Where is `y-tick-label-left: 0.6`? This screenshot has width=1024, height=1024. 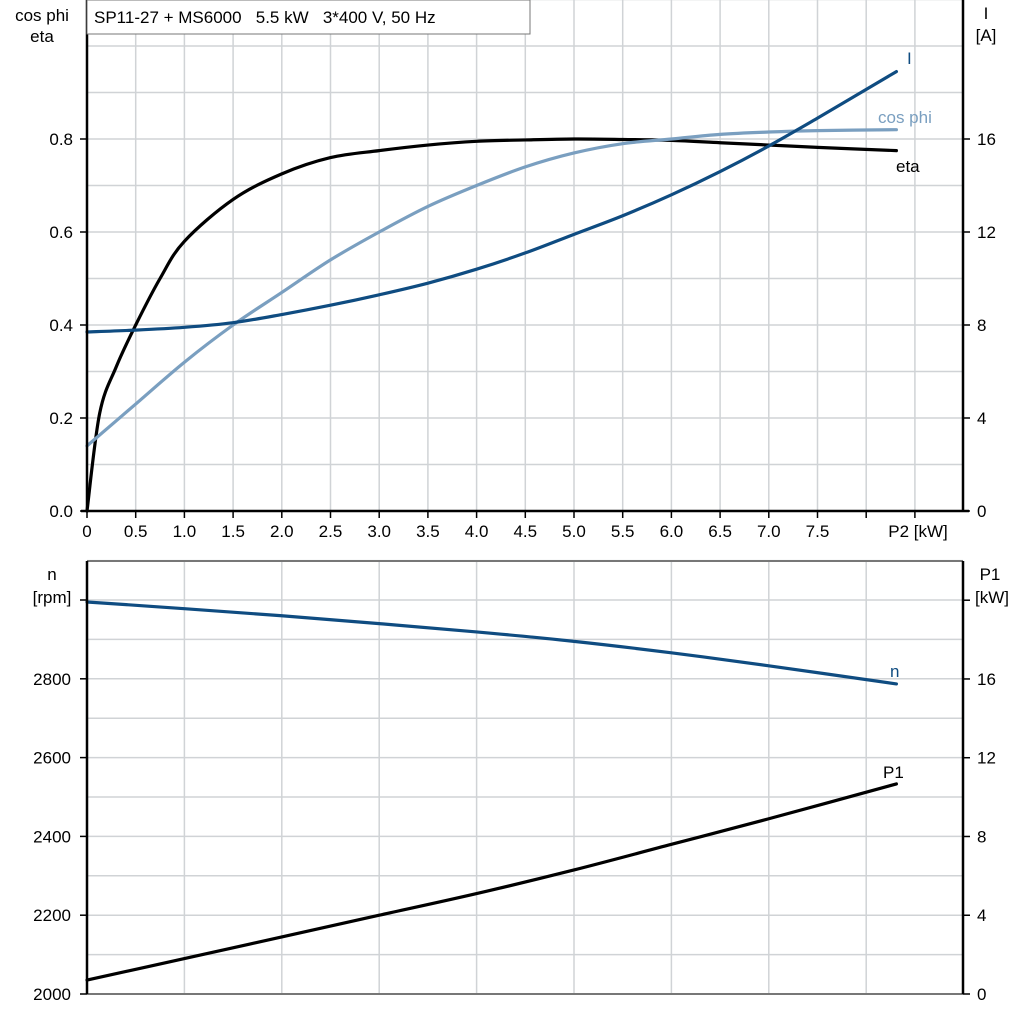 y-tick-label-left: 0.6 is located at coordinates (61, 232).